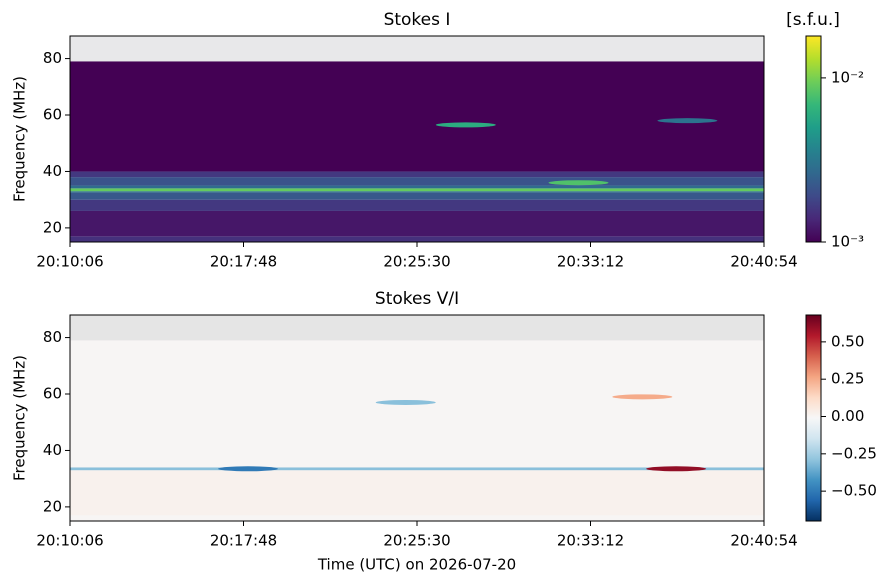 The width and height of the screenshot is (894, 587). Describe the element at coordinates (854, 453) in the screenshot. I see `colorbar-tick-label: −0.25` at that location.